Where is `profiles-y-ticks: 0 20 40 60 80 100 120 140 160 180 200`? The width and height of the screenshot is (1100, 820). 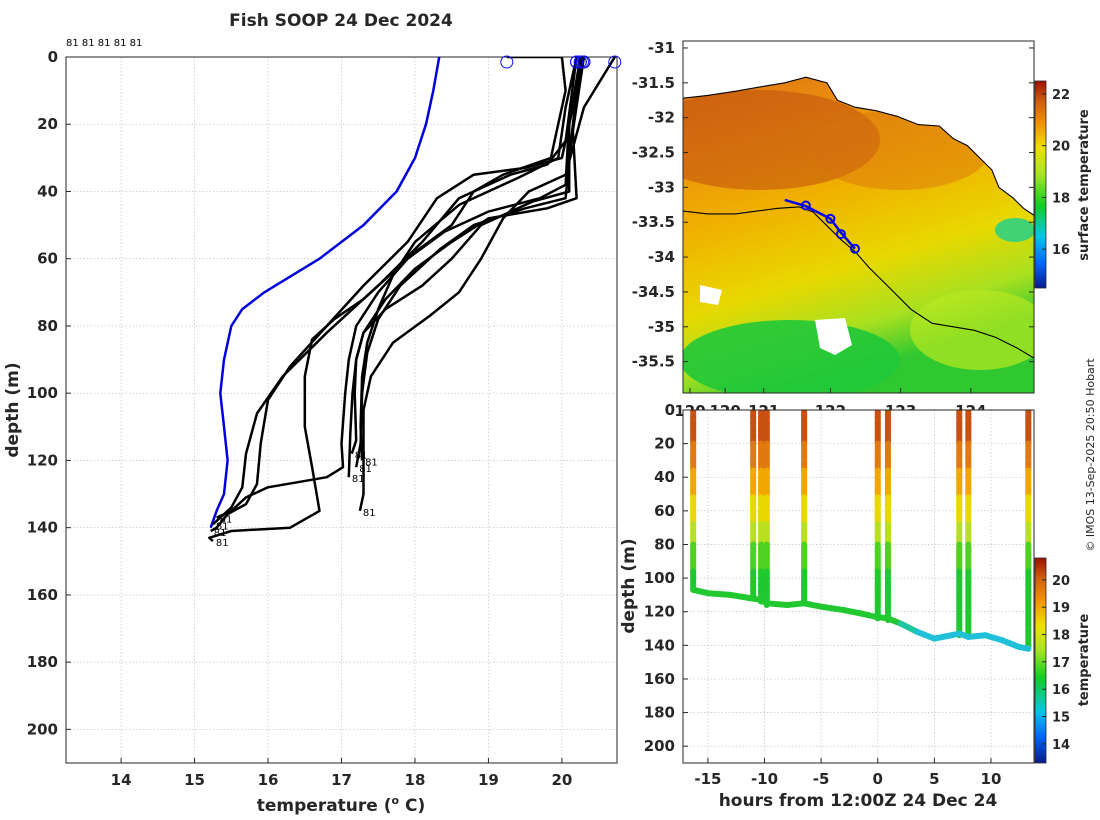
profiles-y-ticks: 0 20 40 60 80 100 120 140 160 180 200 is located at coordinates (49, 393).